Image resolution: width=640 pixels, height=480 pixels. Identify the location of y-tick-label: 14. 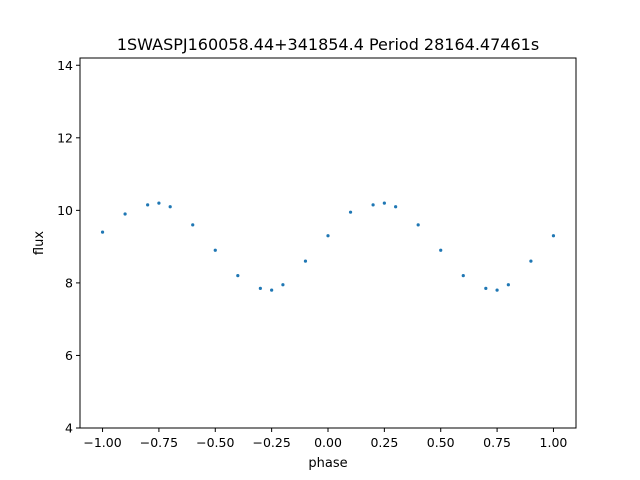
(65, 65).